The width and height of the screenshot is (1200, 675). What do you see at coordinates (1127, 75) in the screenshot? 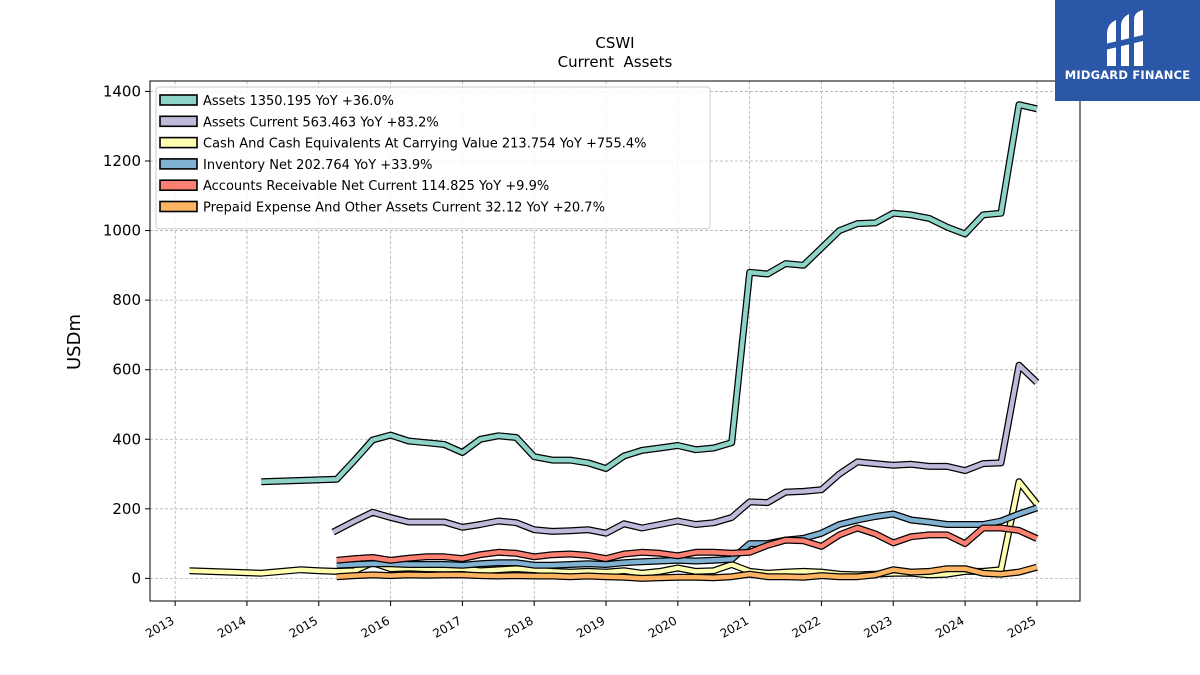
I see `brand-name: MIDGARD FINANCE` at bounding box center [1127, 75].